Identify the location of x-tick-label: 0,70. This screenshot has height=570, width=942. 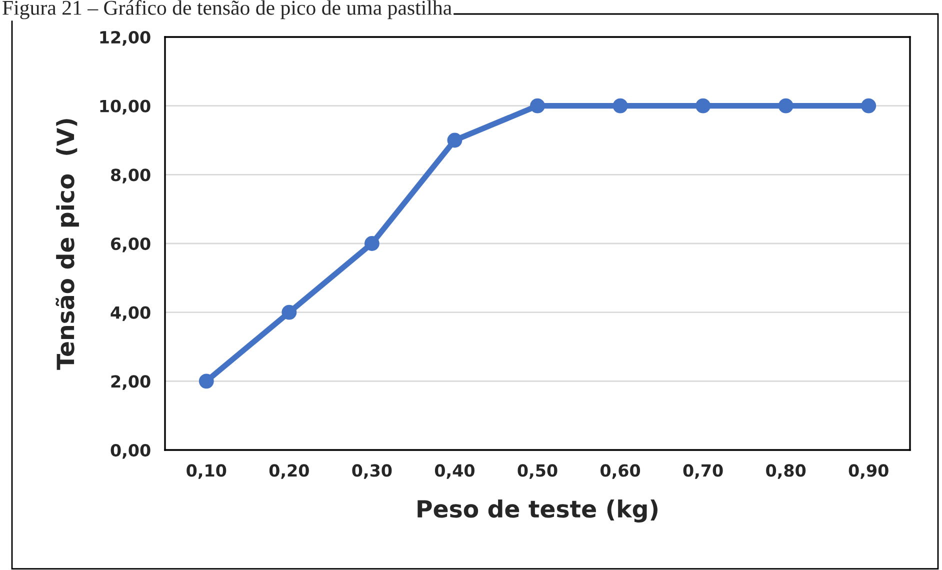
(703, 471).